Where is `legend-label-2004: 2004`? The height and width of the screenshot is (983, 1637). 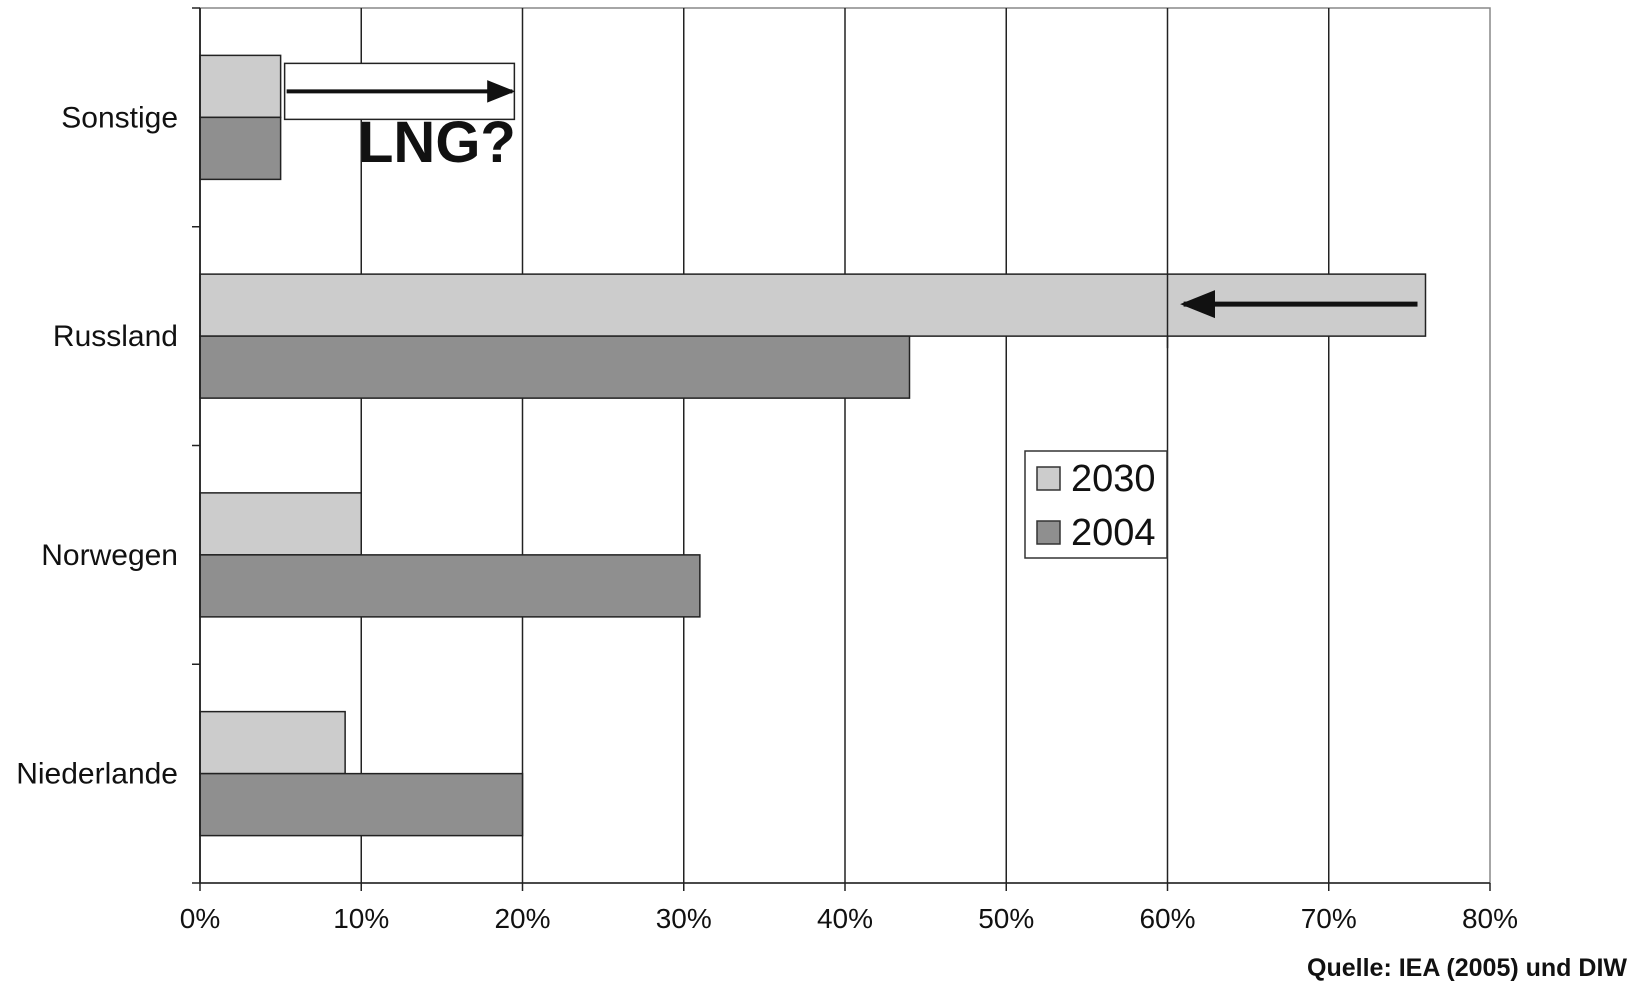
legend-label-2004: 2004 is located at coordinates (1113, 533).